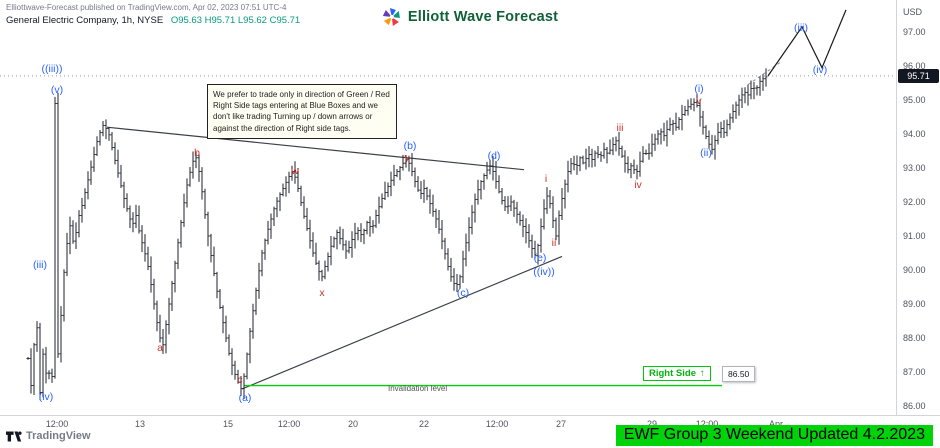  What do you see at coordinates (322, 293) in the screenshot?
I see `wave-label: x` at bounding box center [322, 293].